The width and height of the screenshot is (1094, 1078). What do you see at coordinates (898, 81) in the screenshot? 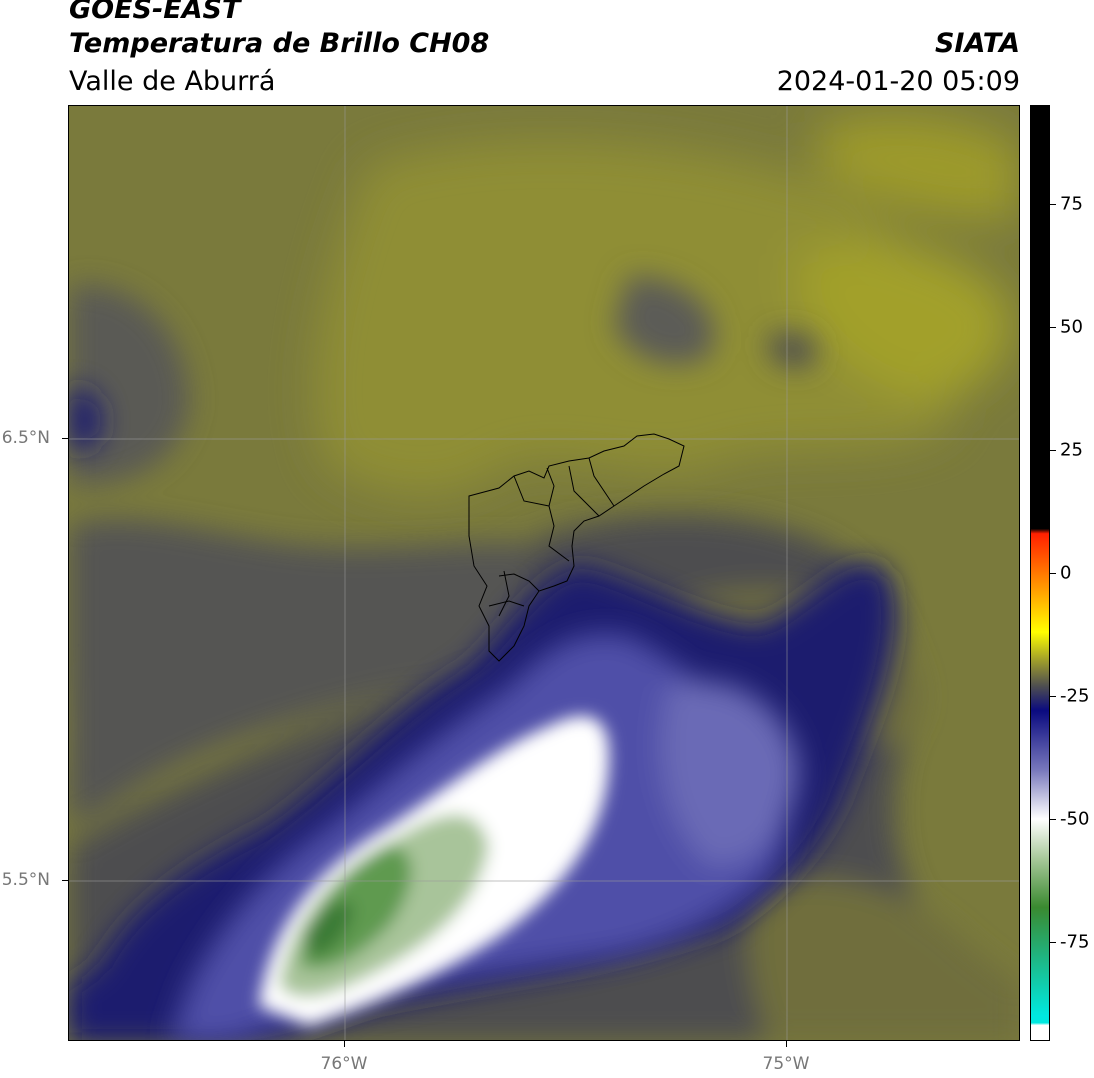
I see `datetime-label: 2024-01-20 05:09` at bounding box center [898, 81].